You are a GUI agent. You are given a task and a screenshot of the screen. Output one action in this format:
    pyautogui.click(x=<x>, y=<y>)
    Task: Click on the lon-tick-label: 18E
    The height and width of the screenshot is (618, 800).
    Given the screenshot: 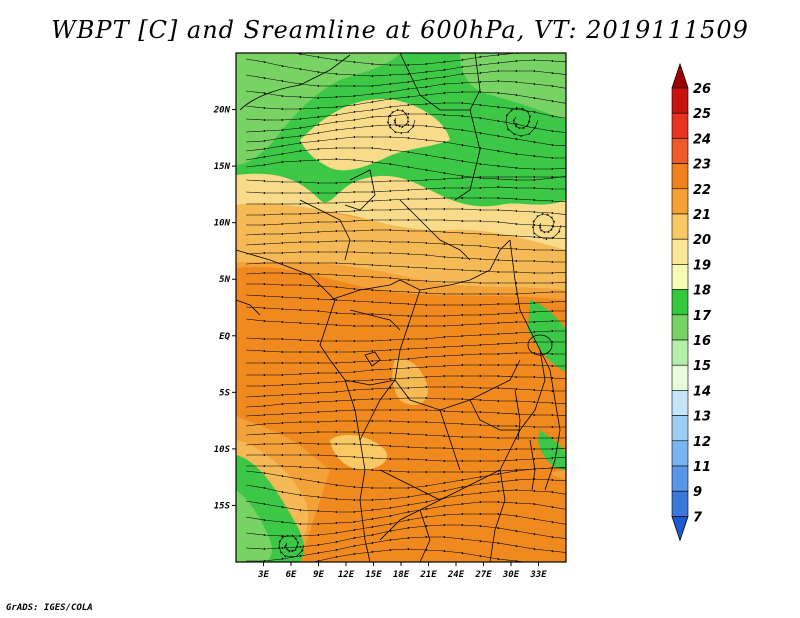 What is the action you would take?
    pyautogui.click(x=401, y=575)
    